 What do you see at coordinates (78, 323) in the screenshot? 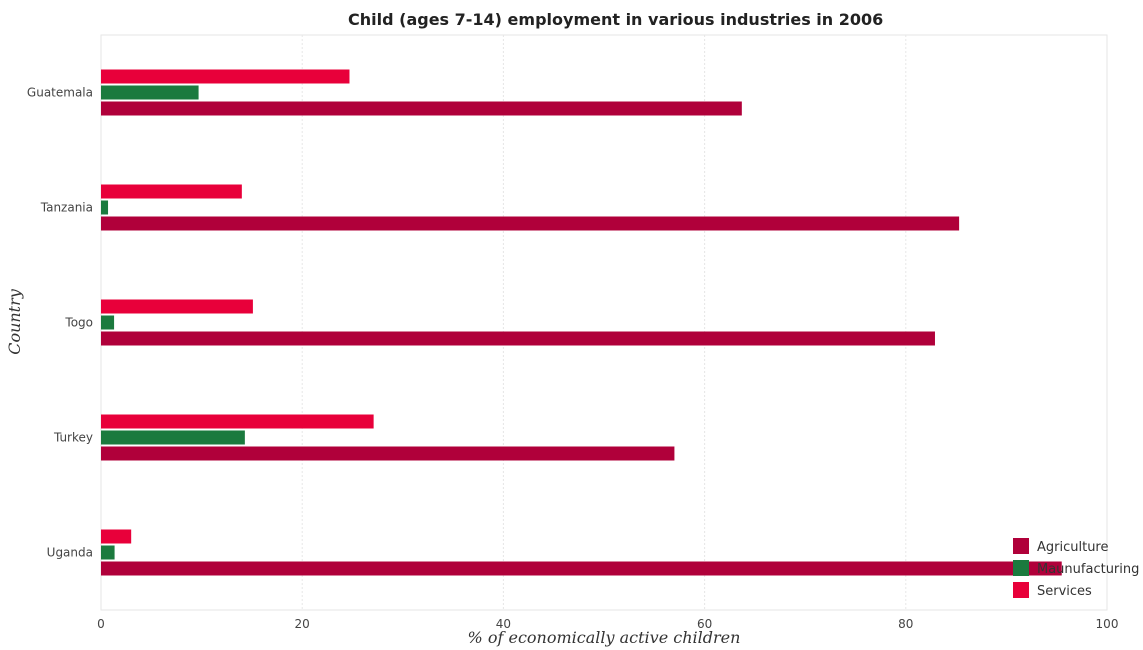
I see `y-tick-label: Togo` at bounding box center [78, 323].